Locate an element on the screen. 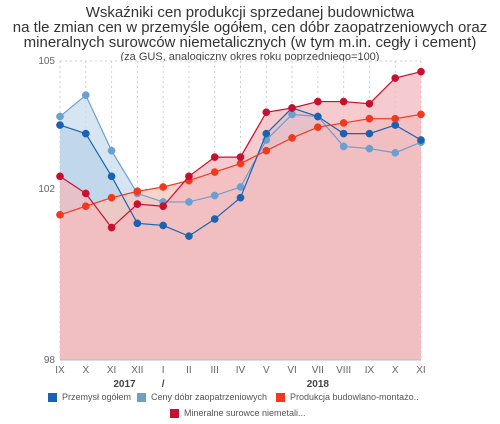 This screenshot has width=500, height=424. legend-label-ceny-dobr: Ceny dóbr zaopatrzeniowych is located at coordinates (209, 397).